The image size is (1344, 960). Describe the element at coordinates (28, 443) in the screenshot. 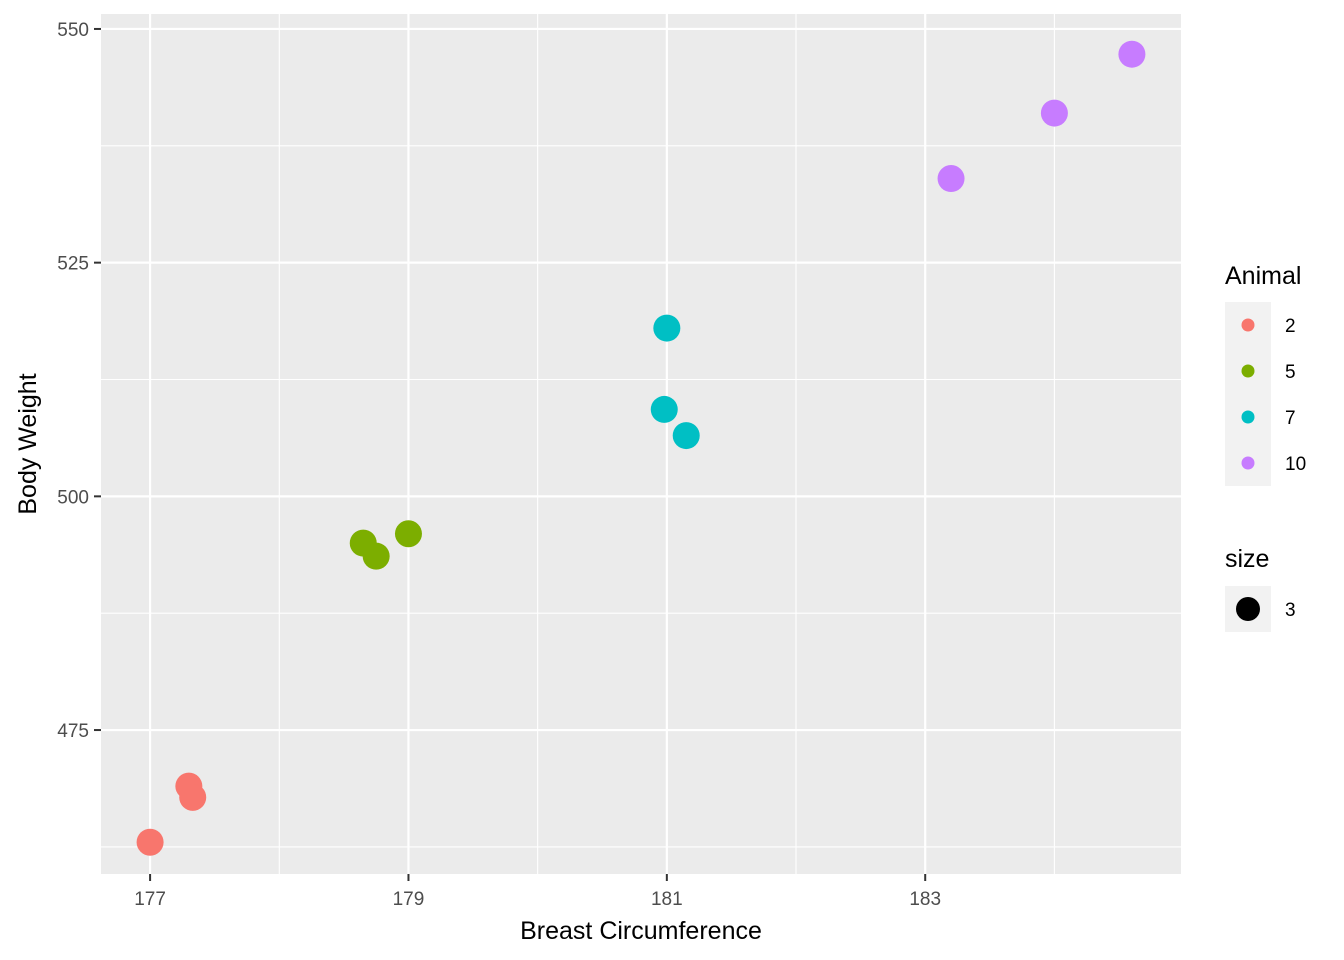

I see `y-axis-title: Body Weight` at that location.